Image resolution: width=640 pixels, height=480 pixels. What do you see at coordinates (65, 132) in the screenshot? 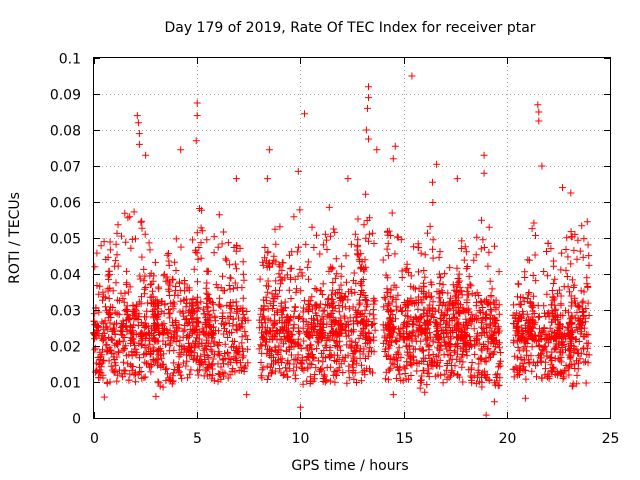
I see `y-tick-label: 0.08` at bounding box center [65, 132].